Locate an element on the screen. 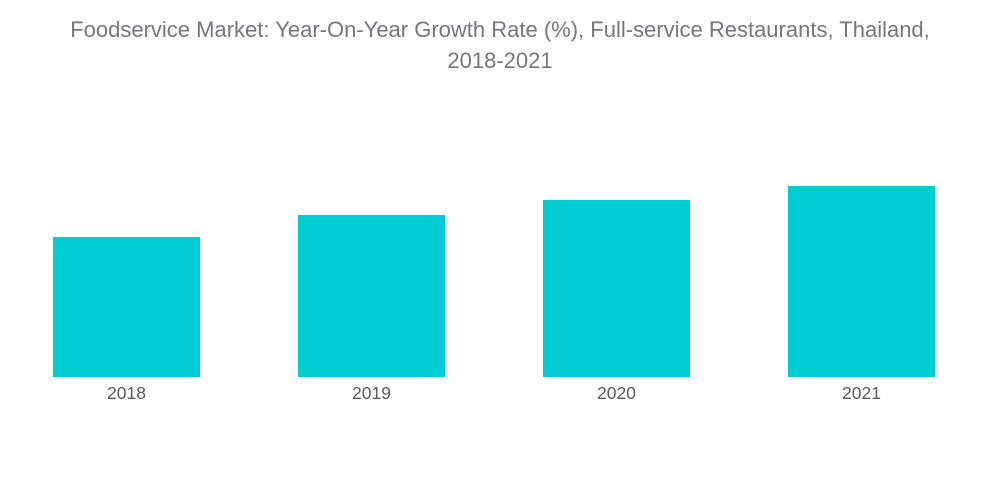 This screenshot has width=1000, height=504. chart-title-line-2: 2018-2021 is located at coordinates (500, 60).